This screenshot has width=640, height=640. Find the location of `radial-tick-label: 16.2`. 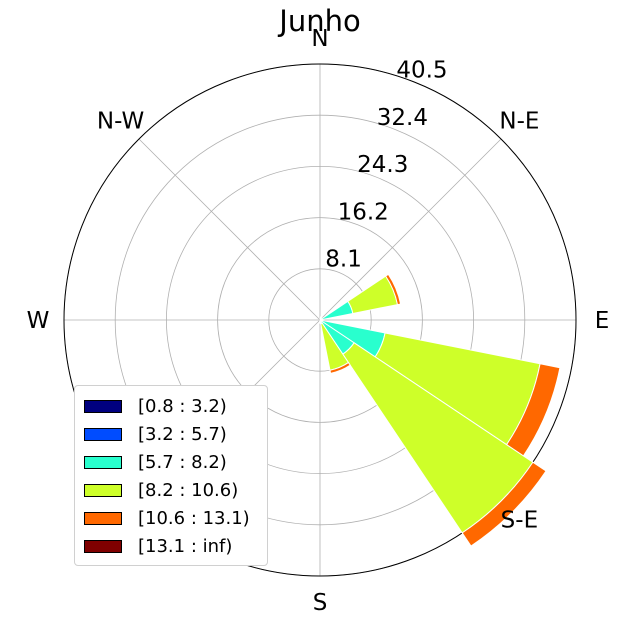

radial-tick-label: 16.2 is located at coordinates (363, 212).